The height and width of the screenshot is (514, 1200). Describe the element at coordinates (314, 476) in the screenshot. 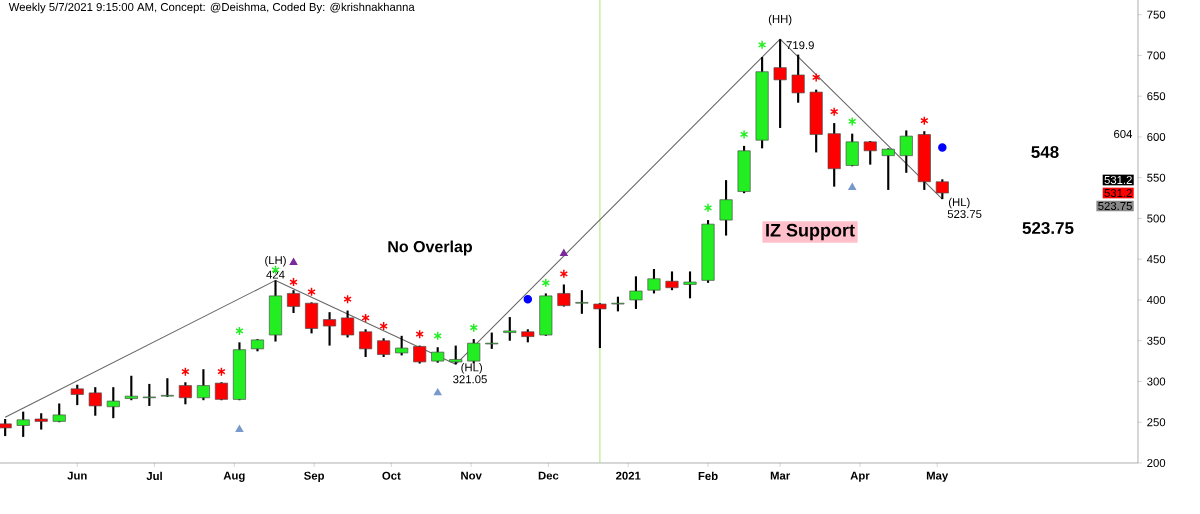

I see `x-tick-label: Sep` at that location.